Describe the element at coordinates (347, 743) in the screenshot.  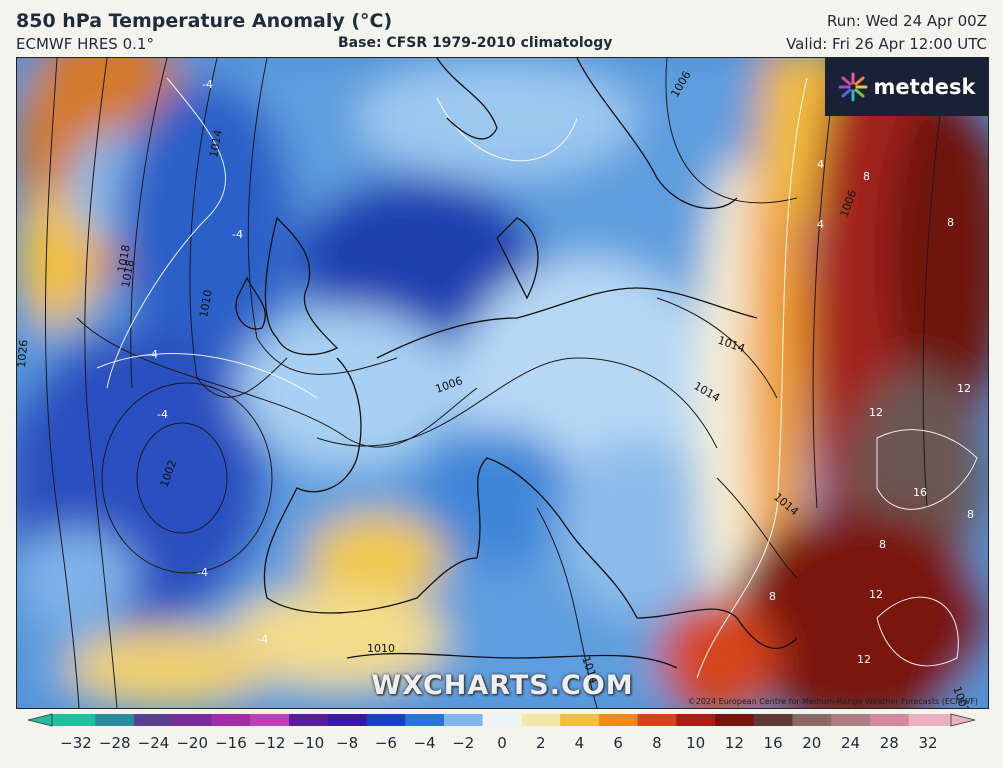
I see `colorbar-tick-label: −8` at that location.